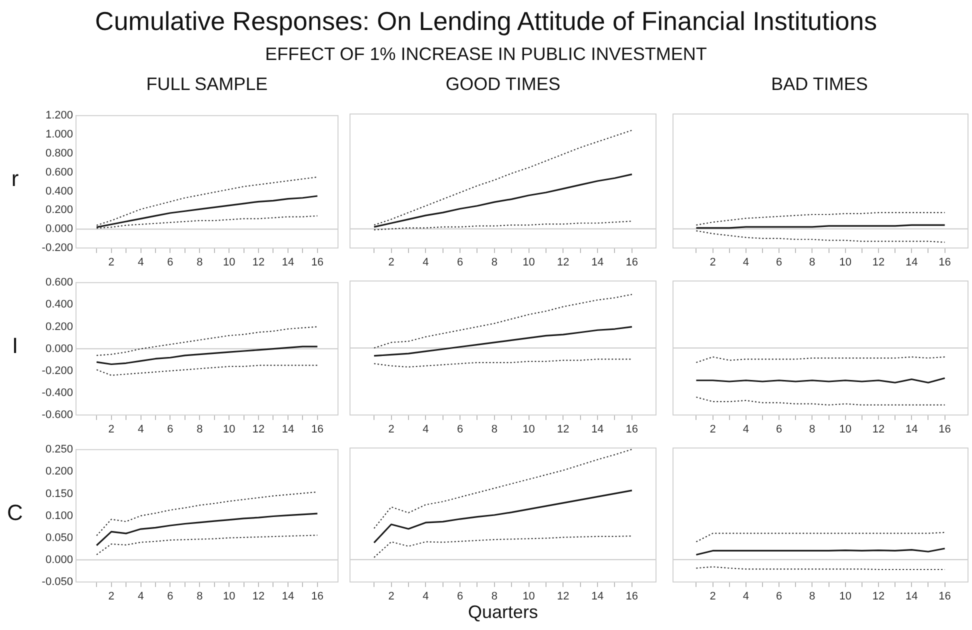 The width and height of the screenshot is (972, 630). I want to click on chart-title: BAD TIMES, so click(819, 84).